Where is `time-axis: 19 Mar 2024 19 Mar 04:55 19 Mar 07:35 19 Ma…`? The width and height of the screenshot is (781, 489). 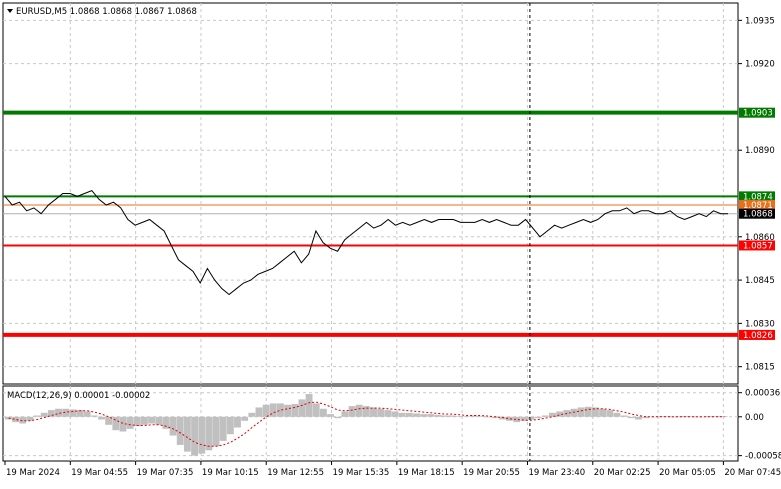
time-axis: 19 Mar 2024 19 Mar 04:55 19 Mar 07:35 19 Ma… is located at coordinates (392, 469).